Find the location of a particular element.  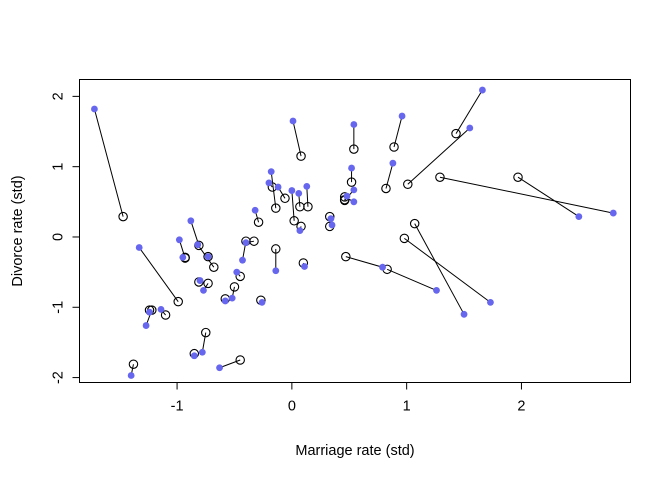

x-axis: -1 0 1 2 is located at coordinates (348, 398).